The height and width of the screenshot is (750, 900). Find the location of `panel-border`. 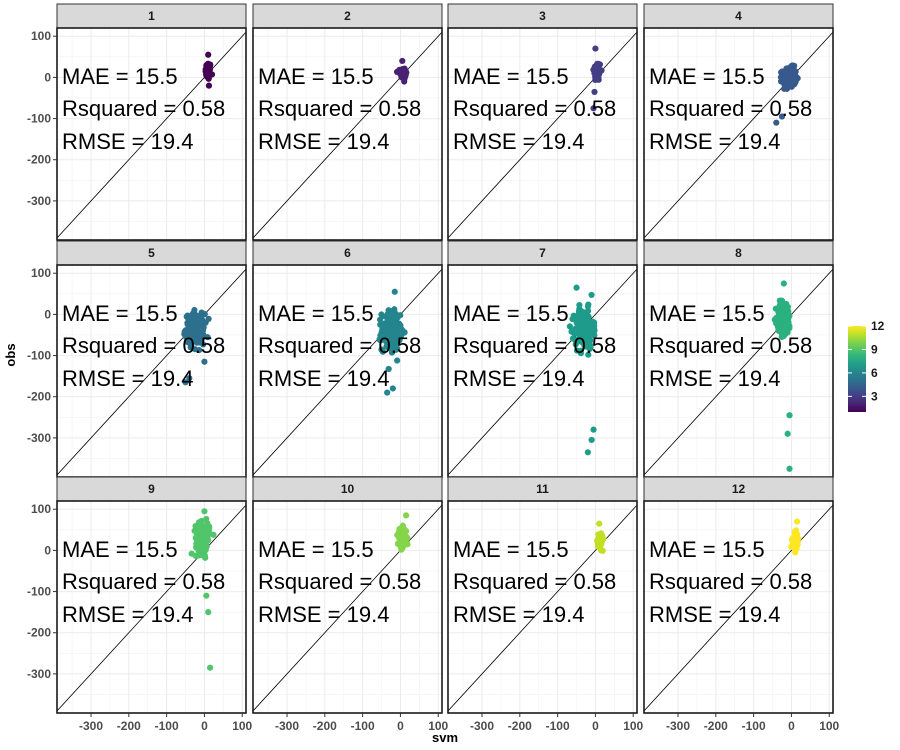

panel-border is located at coordinates (151, 607).